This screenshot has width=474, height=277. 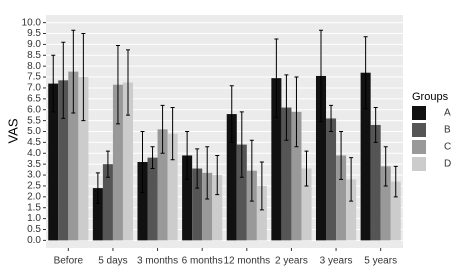 What do you see at coordinates (447, 147) in the screenshot?
I see `legend-label: C` at bounding box center [447, 147].